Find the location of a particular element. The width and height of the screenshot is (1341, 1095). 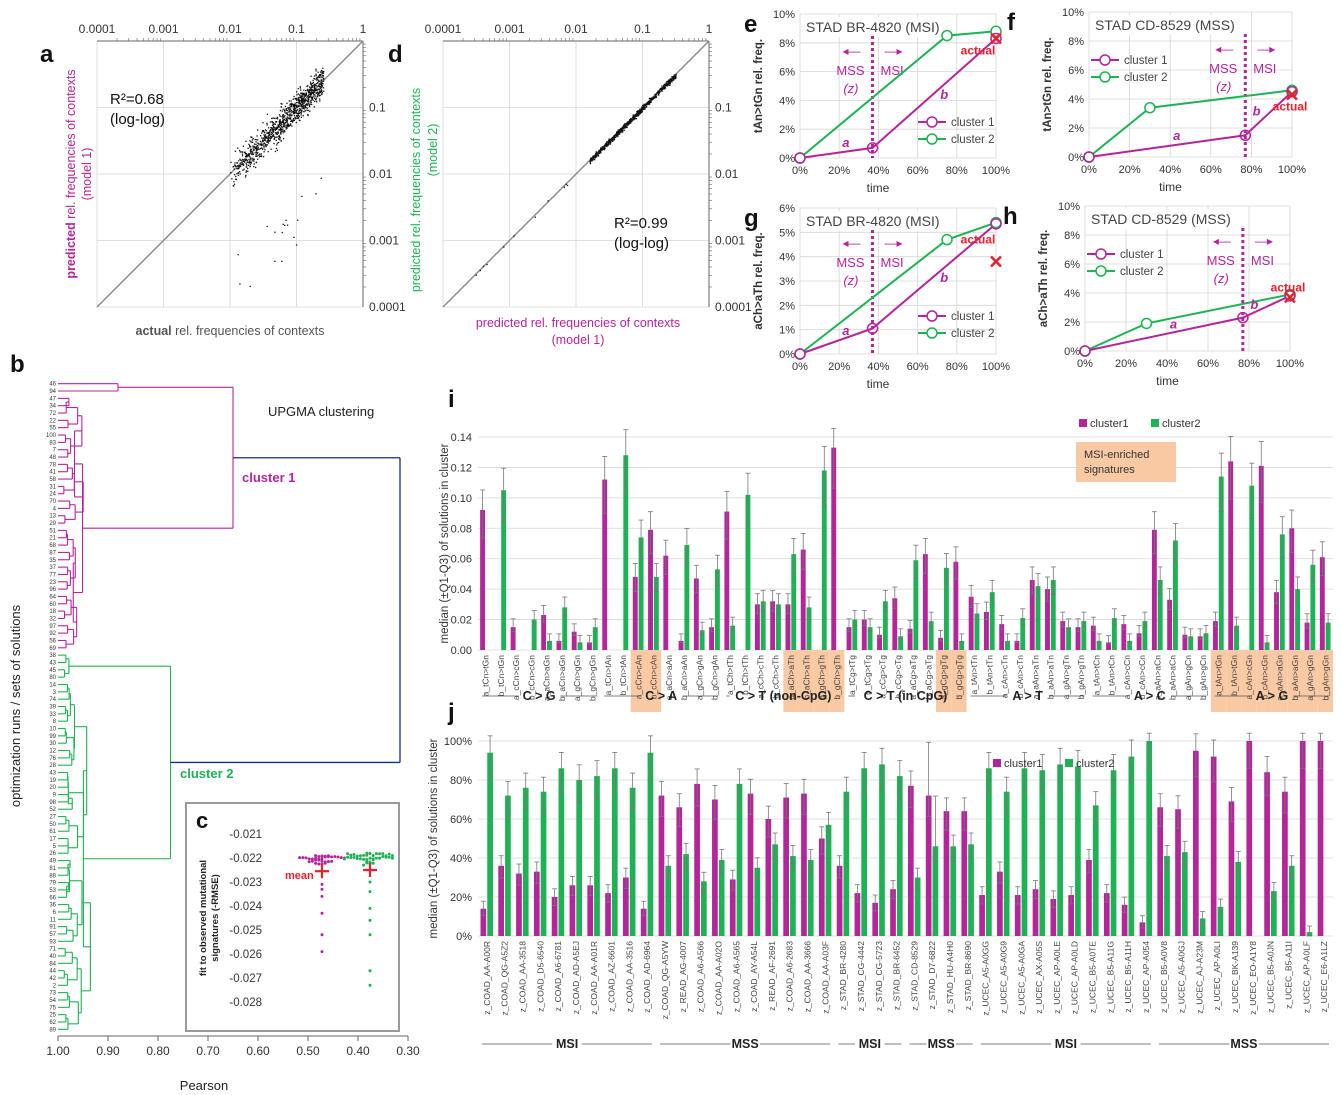

panel-letter-a: a is located at coordinates (47, 54).